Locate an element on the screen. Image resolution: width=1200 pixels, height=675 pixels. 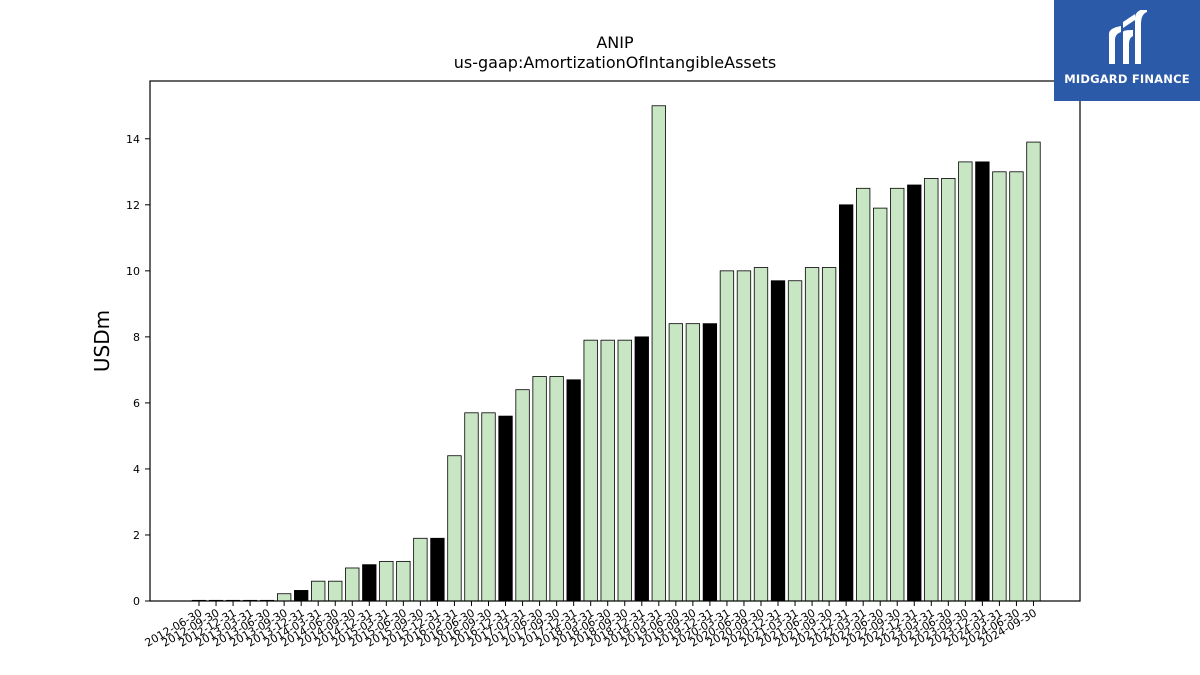
y-tick-label: 6 is located at coordinates (136, 403).